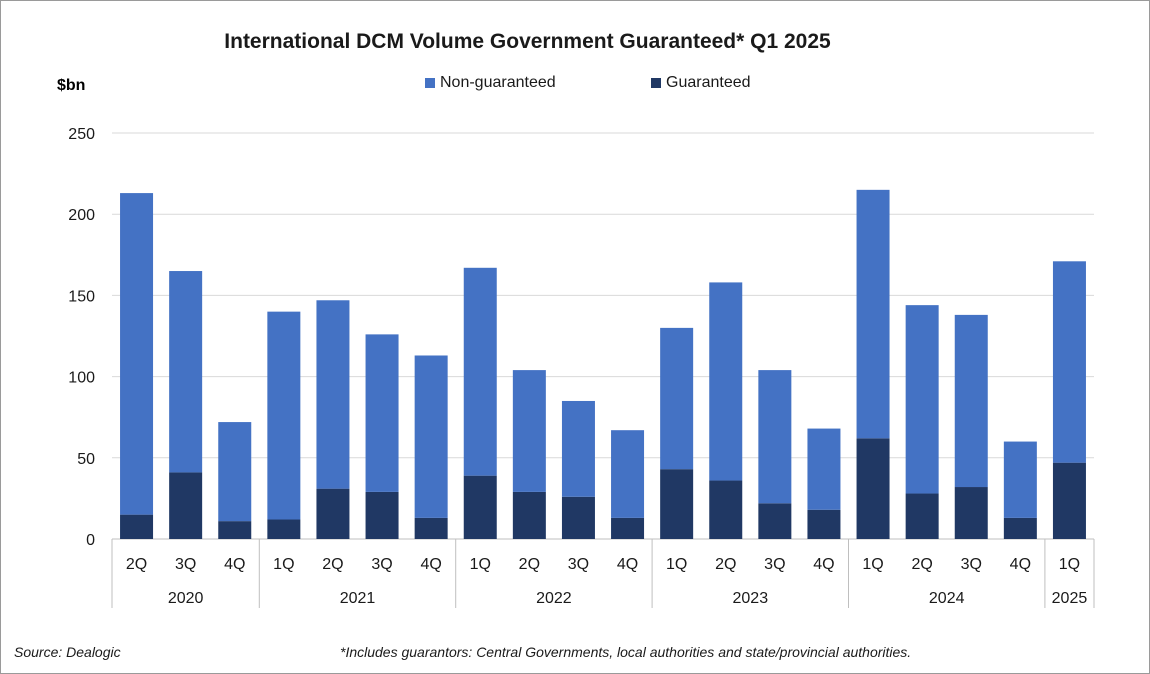 This screenshot has width=1150, height=674. Describe the element at coordinates (86, 459) in the screenshot. I see `y-tick-label: 50` at that location.